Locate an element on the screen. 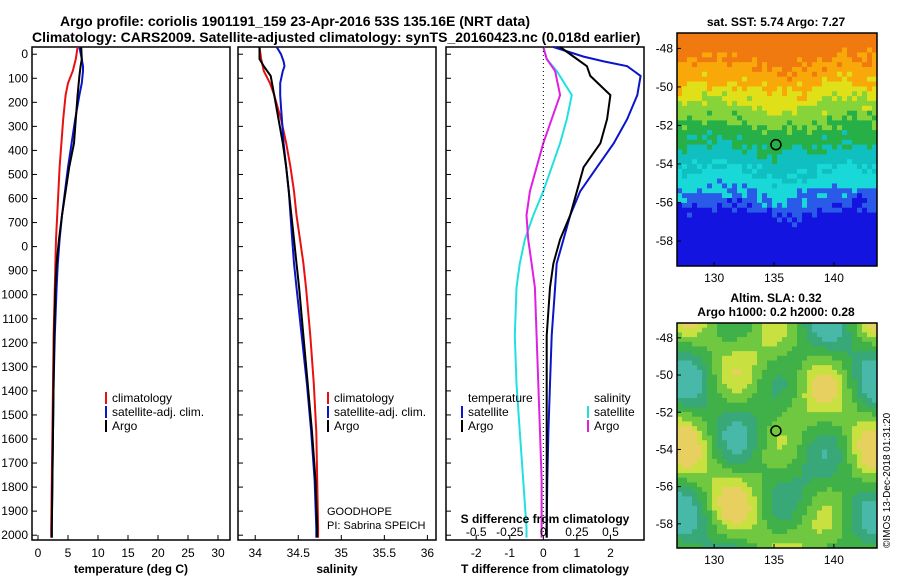  series-line-argo is located at coordinates (288, 292).